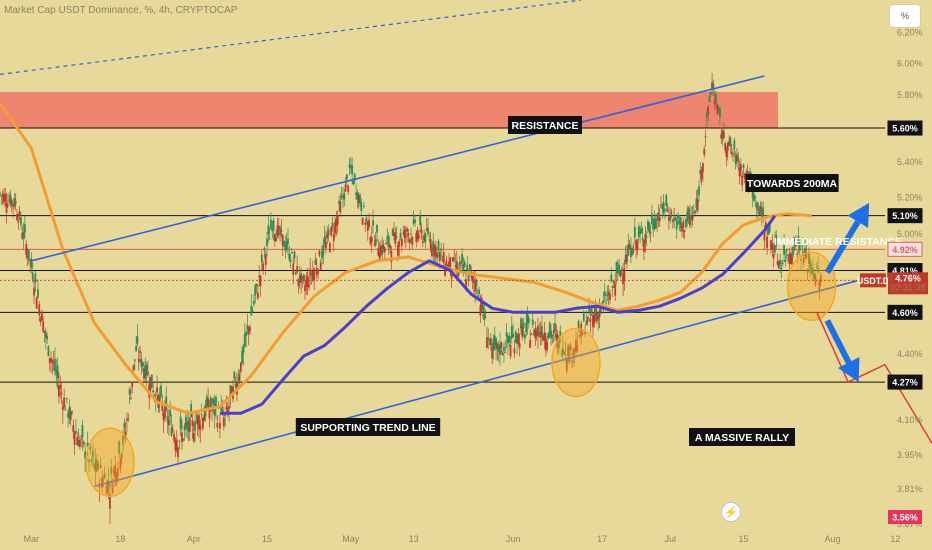 Image resolution: width=932 pixels, height=550 pixels. Describe the element at coordinates (731, 512) in the screenshot. I see `tradingview-logo-icon: ⚡` at that location.